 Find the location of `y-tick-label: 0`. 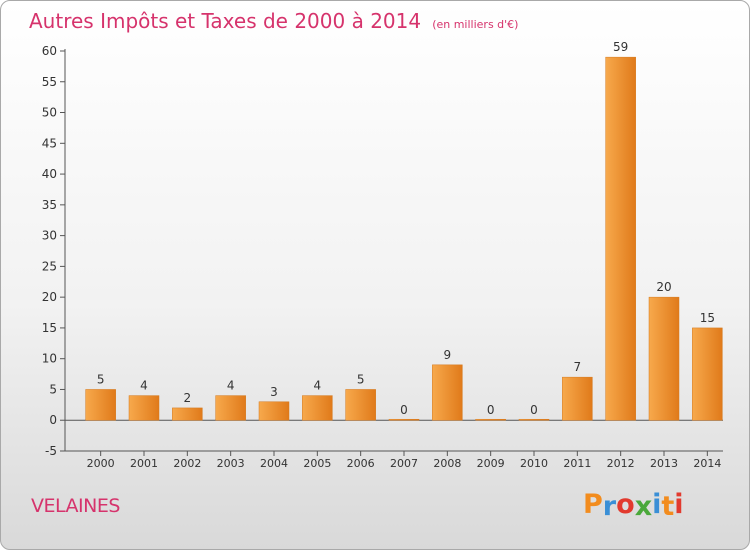

y-tick-label: 0 is located at coordinates (53, 420).